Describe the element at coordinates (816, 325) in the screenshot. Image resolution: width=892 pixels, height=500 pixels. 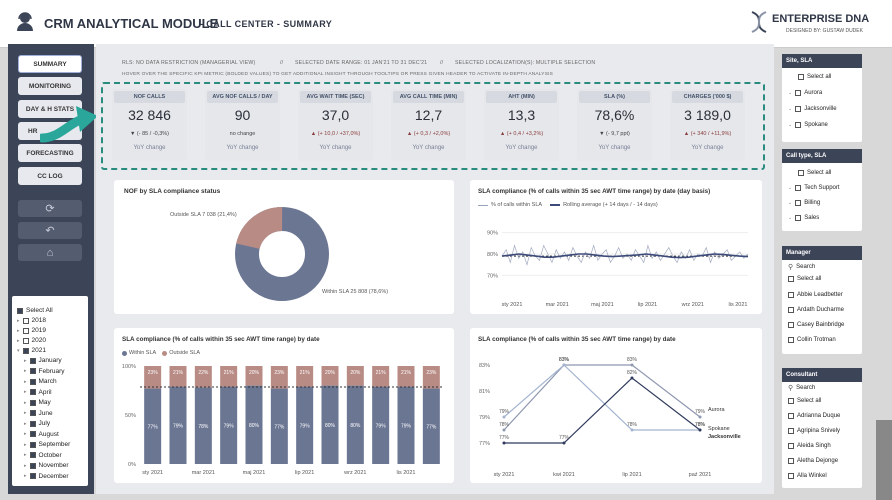
I see `slicer-item: Casey Bainbridge` at that location.